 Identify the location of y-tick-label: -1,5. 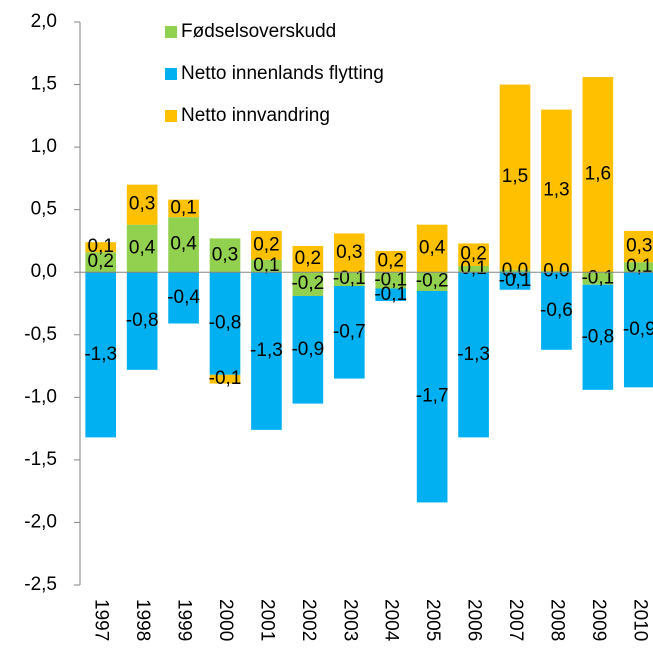
(40, 459).